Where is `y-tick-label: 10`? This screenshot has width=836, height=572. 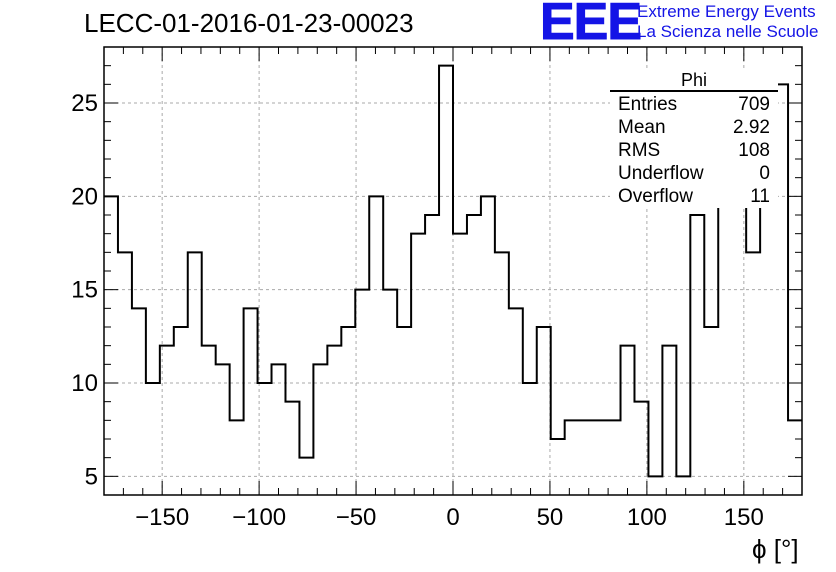 y-tick-label: 10 is located at coordinates (84, 383).